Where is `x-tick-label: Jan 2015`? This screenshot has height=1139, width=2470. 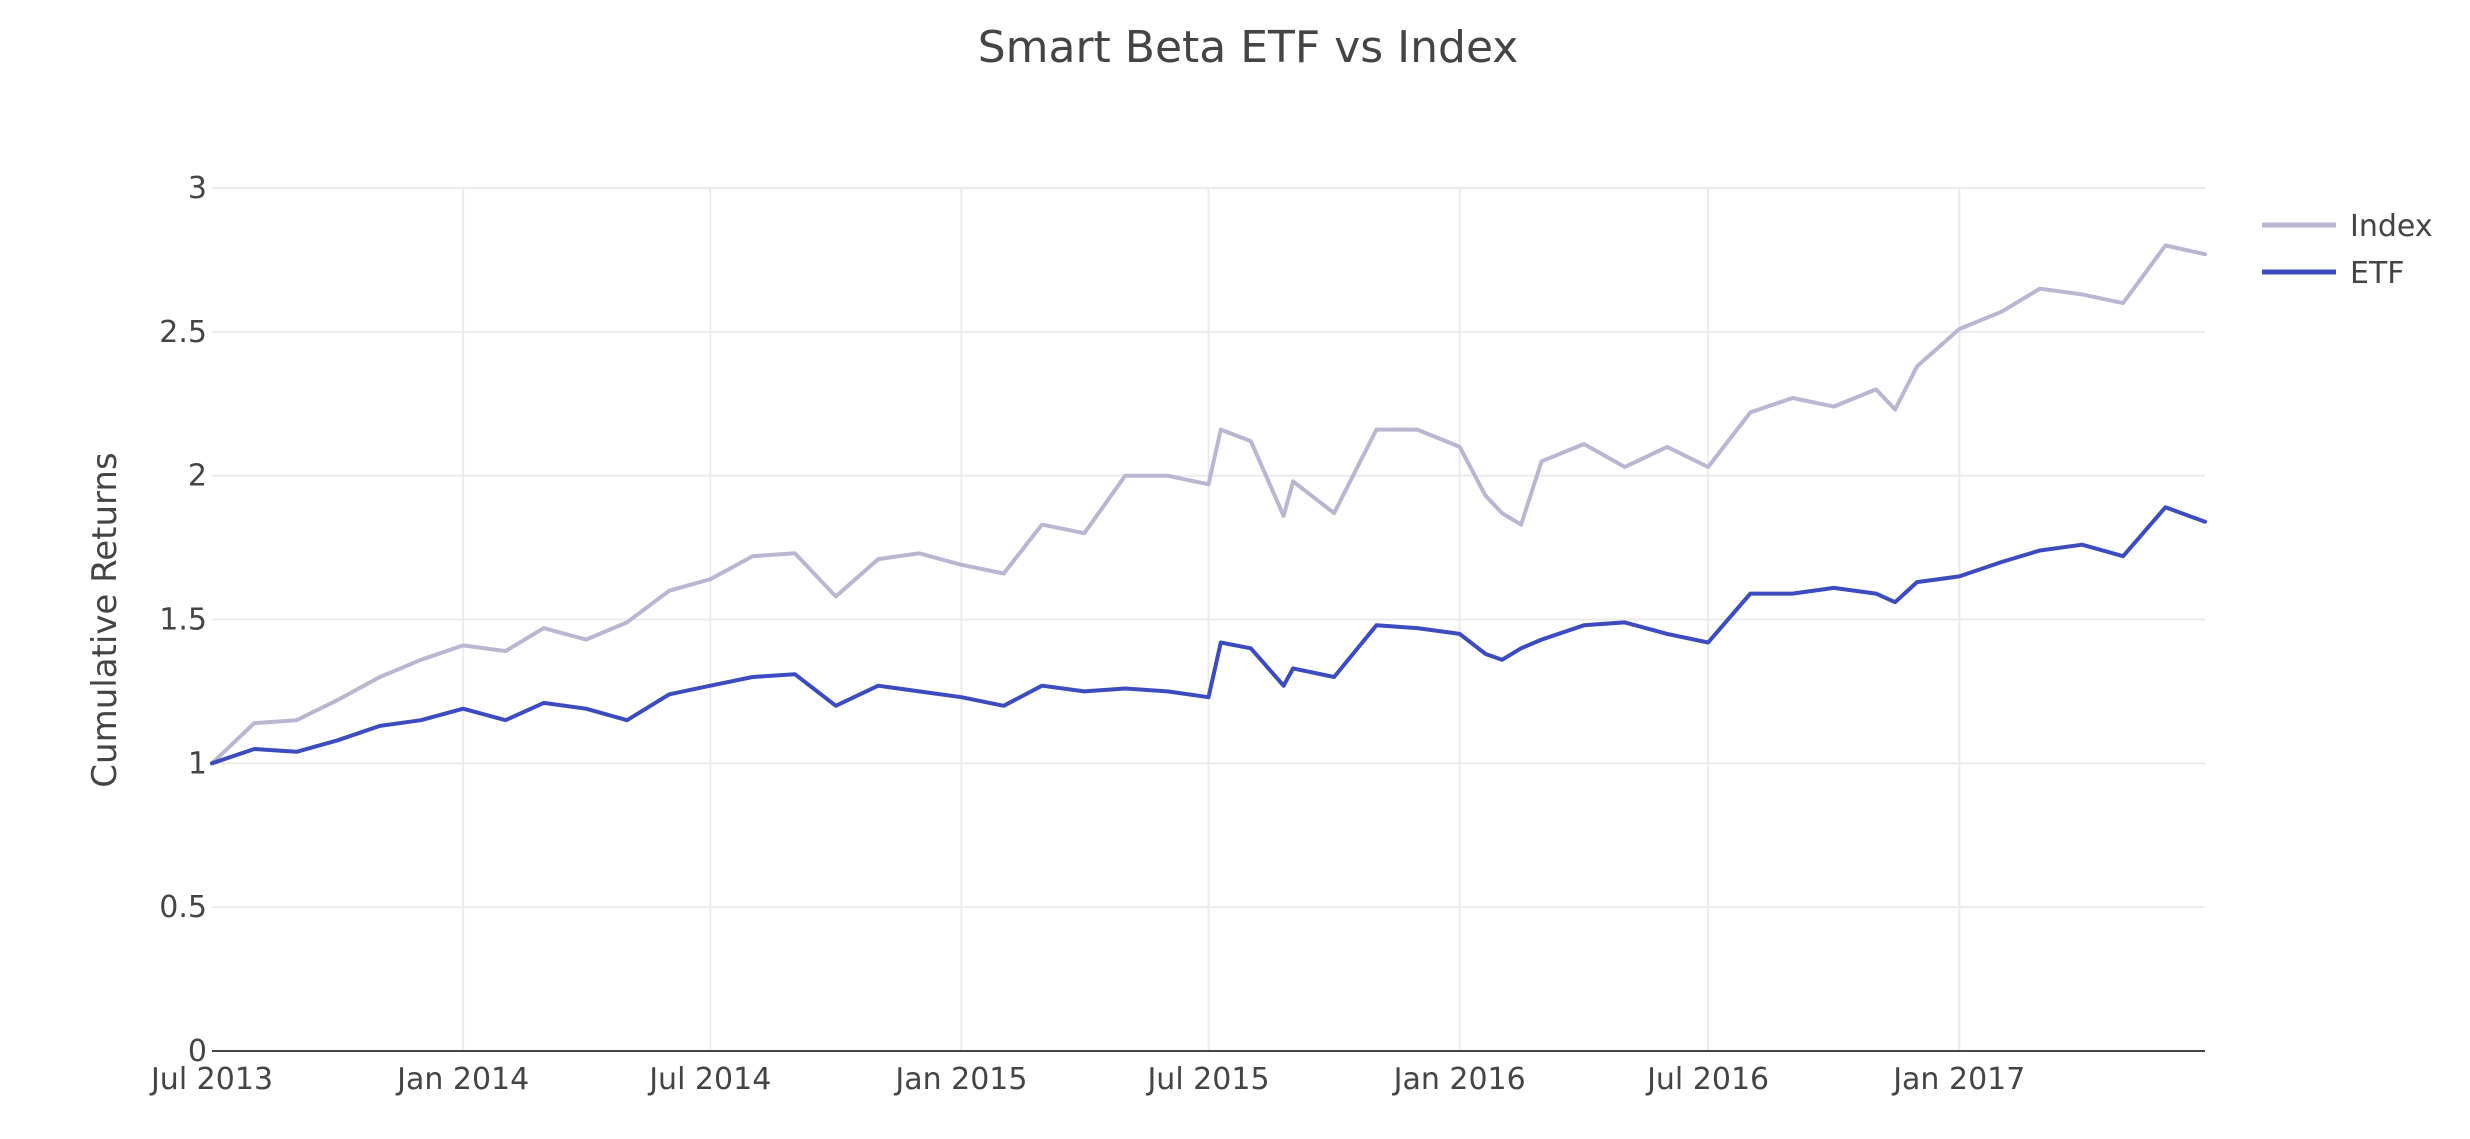
x-tick-label: Jan 2015 is located at coordinates (960, 1079).